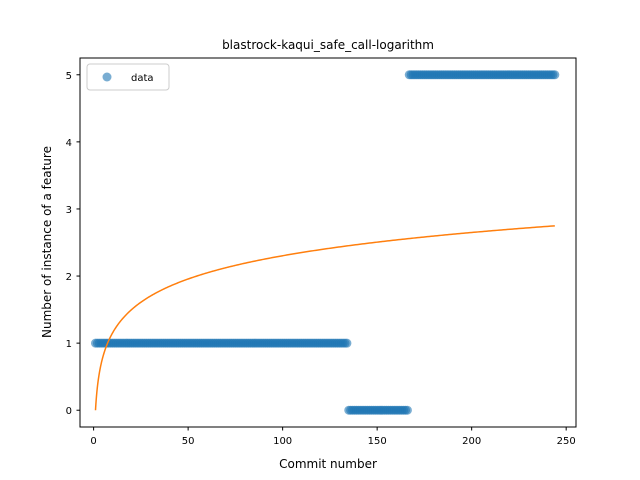 This screenshot has width=640, height=480. Describe the element at coordinates (69, 76) in the screenshot. I see `y-tick-label: 5` at that location.